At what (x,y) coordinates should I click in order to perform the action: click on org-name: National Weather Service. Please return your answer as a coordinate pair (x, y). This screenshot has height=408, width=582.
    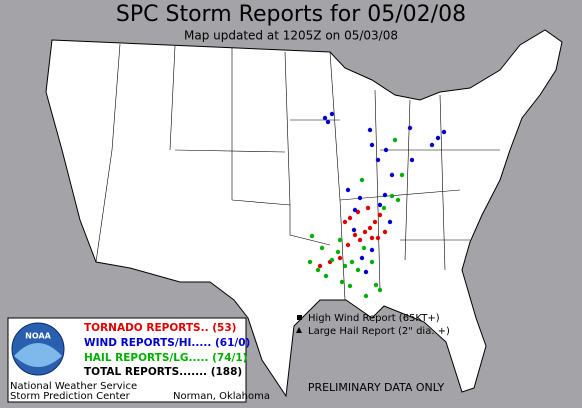
    Looking at the image, I should click on (73, 386).